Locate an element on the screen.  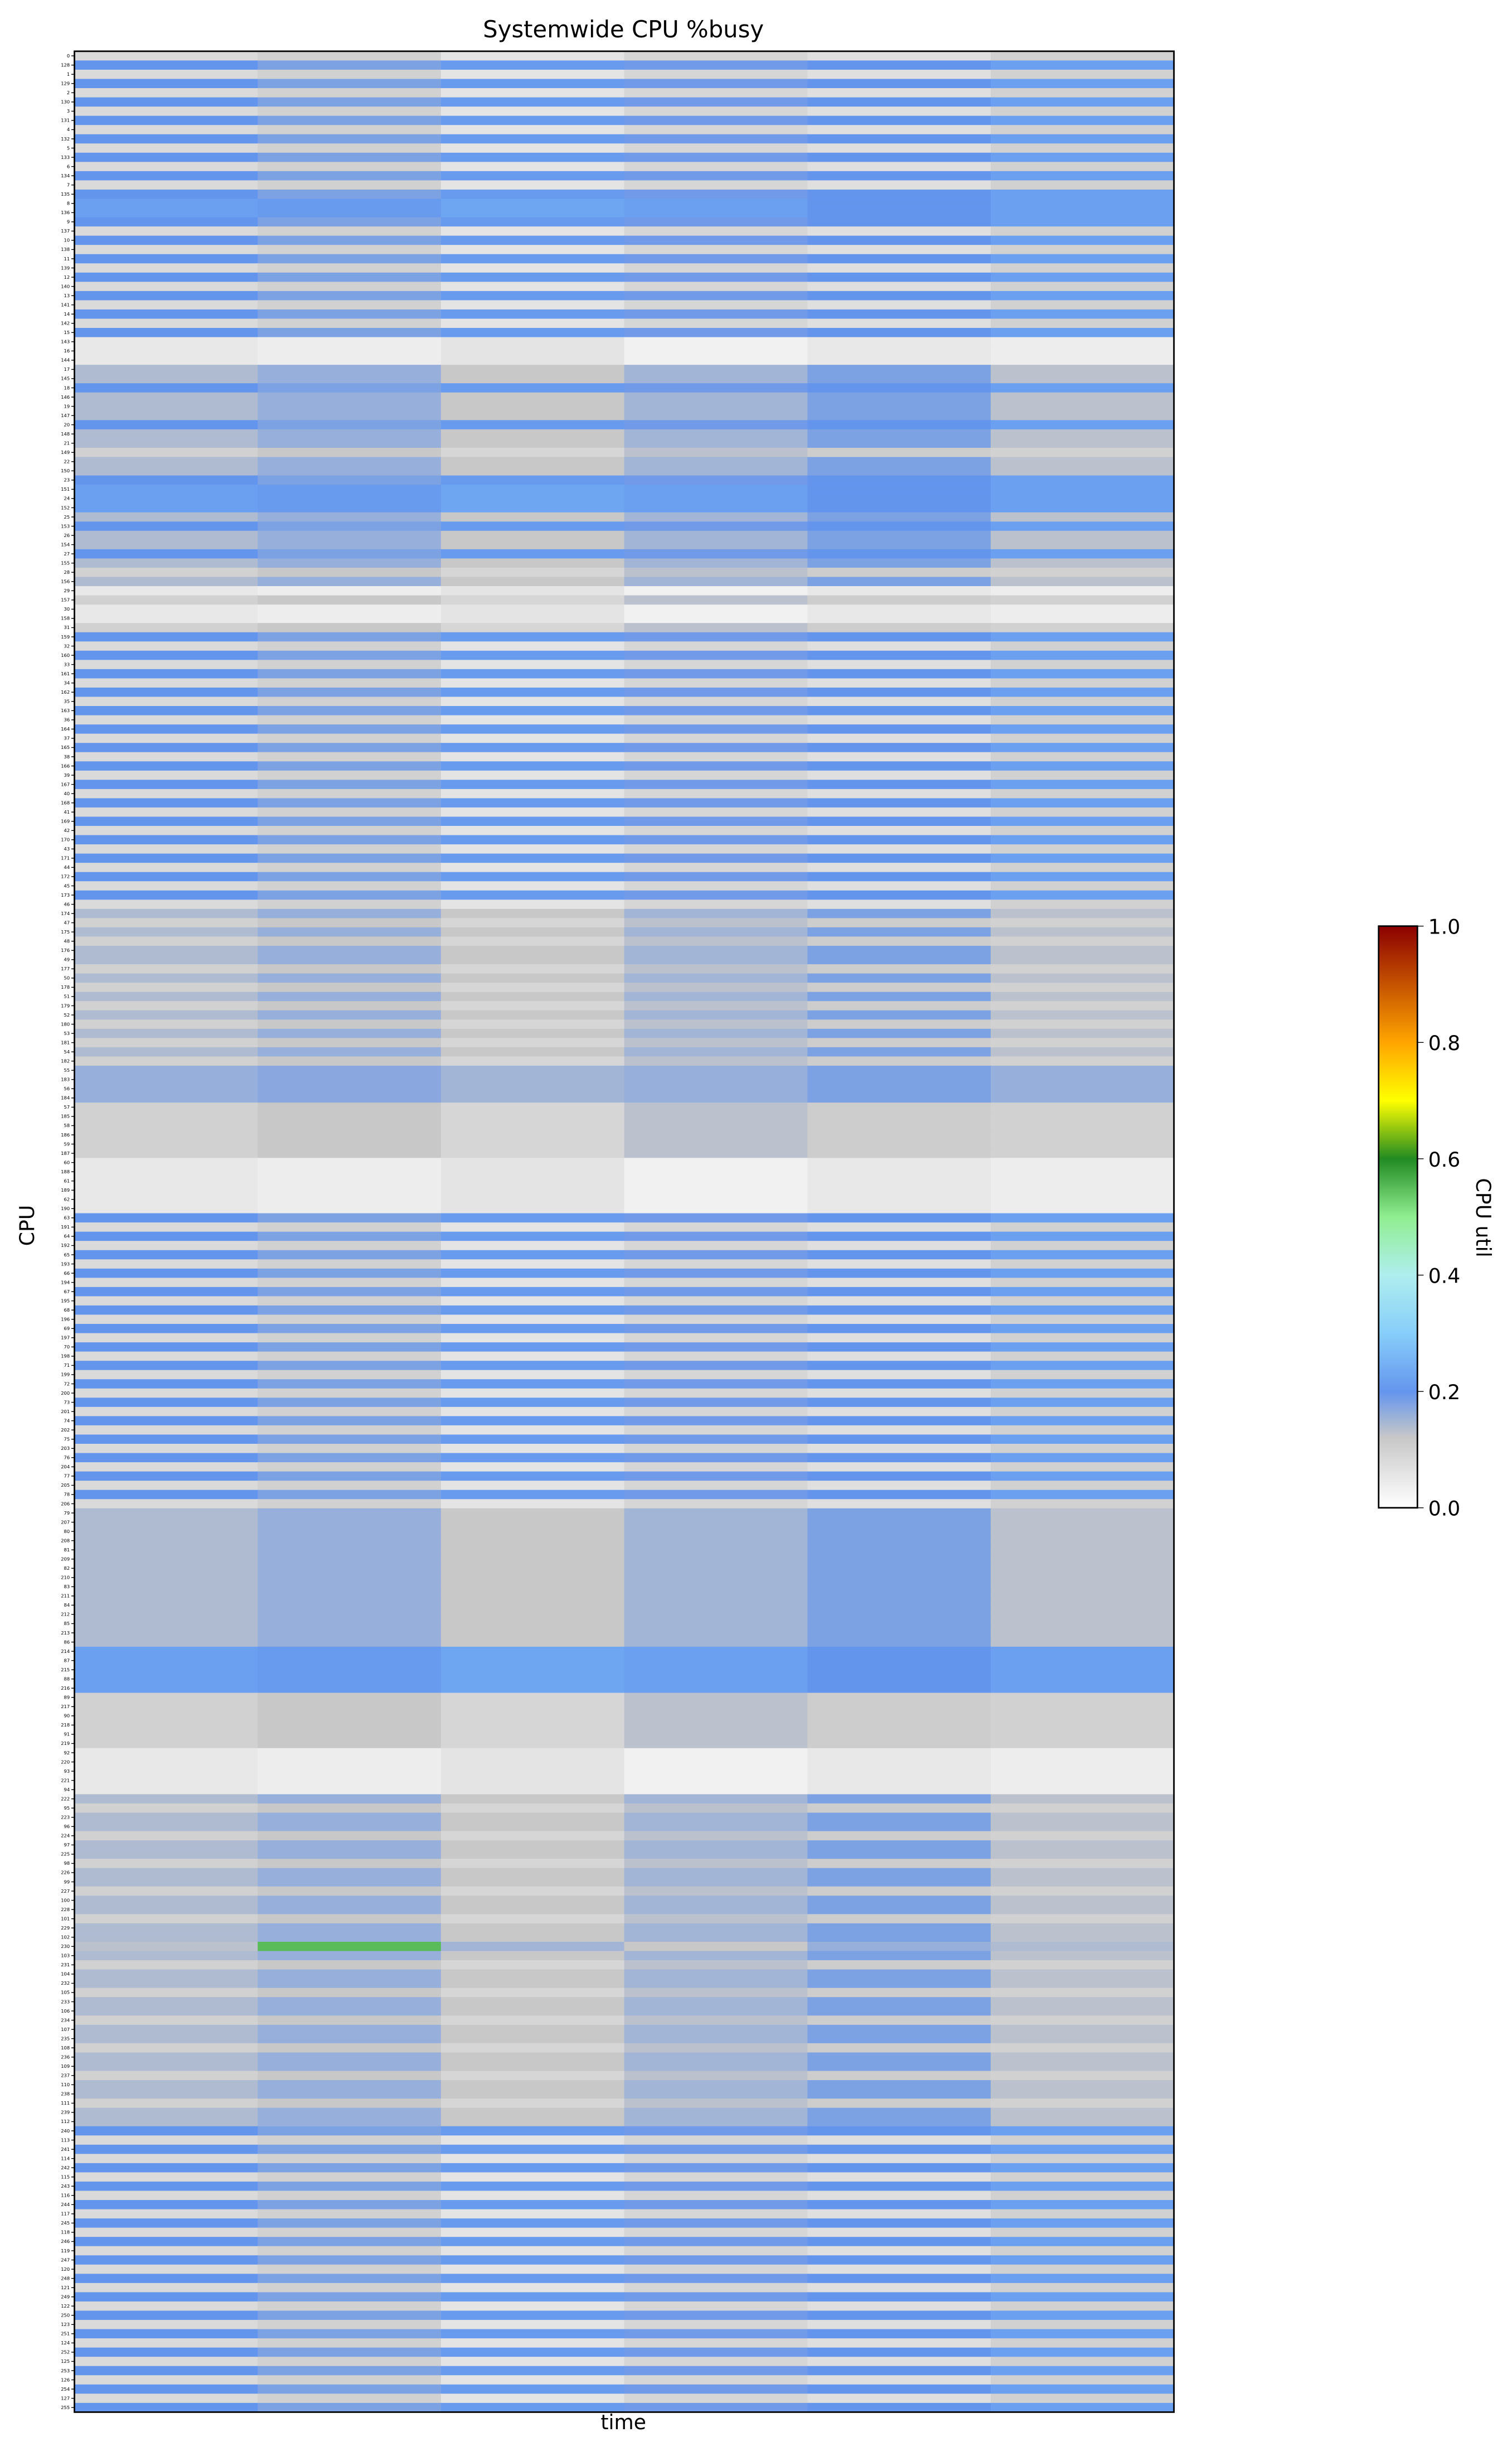
y-tick-label: 217 is located at coordinates (65, 1706).